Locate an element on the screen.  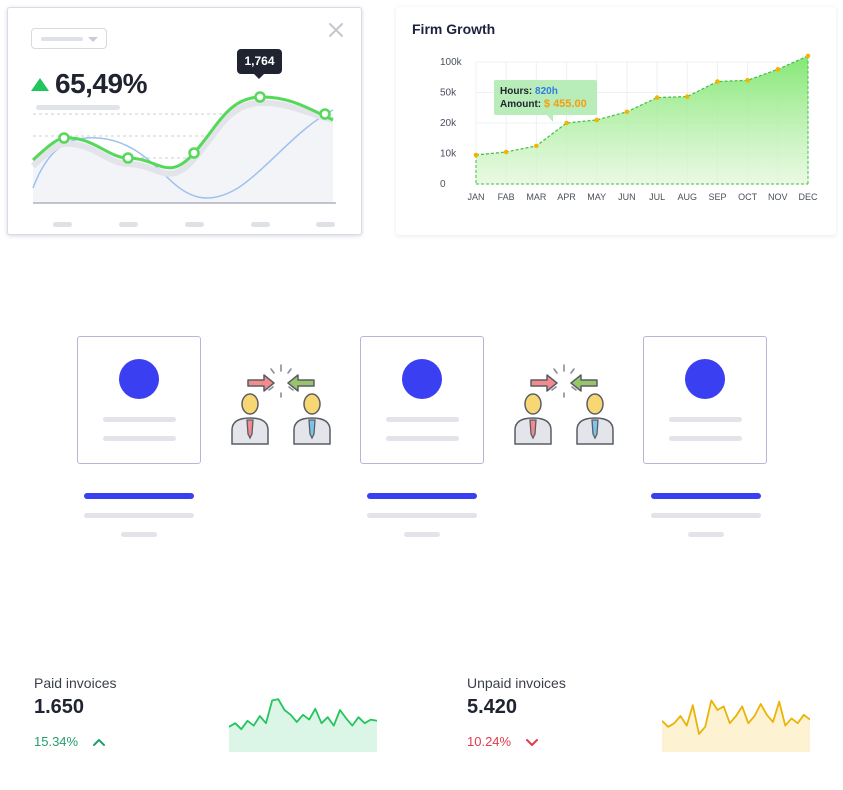
series-area is located at coordinates (642, 120).